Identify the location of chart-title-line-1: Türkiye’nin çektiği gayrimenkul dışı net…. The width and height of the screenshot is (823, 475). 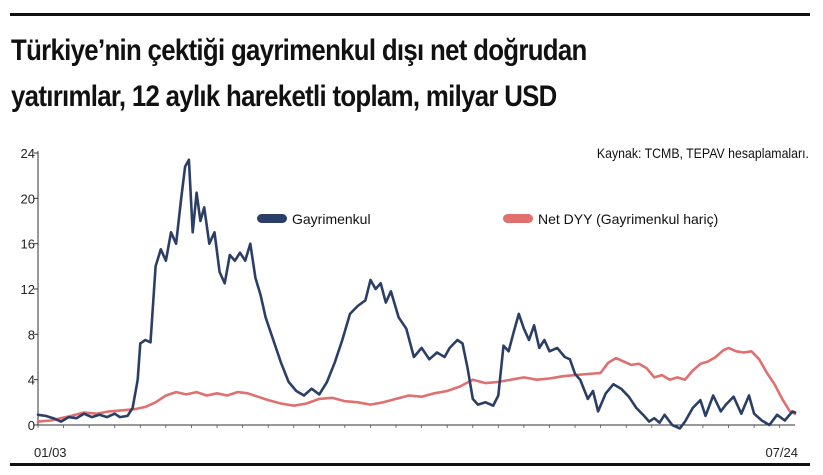
(299, 50).